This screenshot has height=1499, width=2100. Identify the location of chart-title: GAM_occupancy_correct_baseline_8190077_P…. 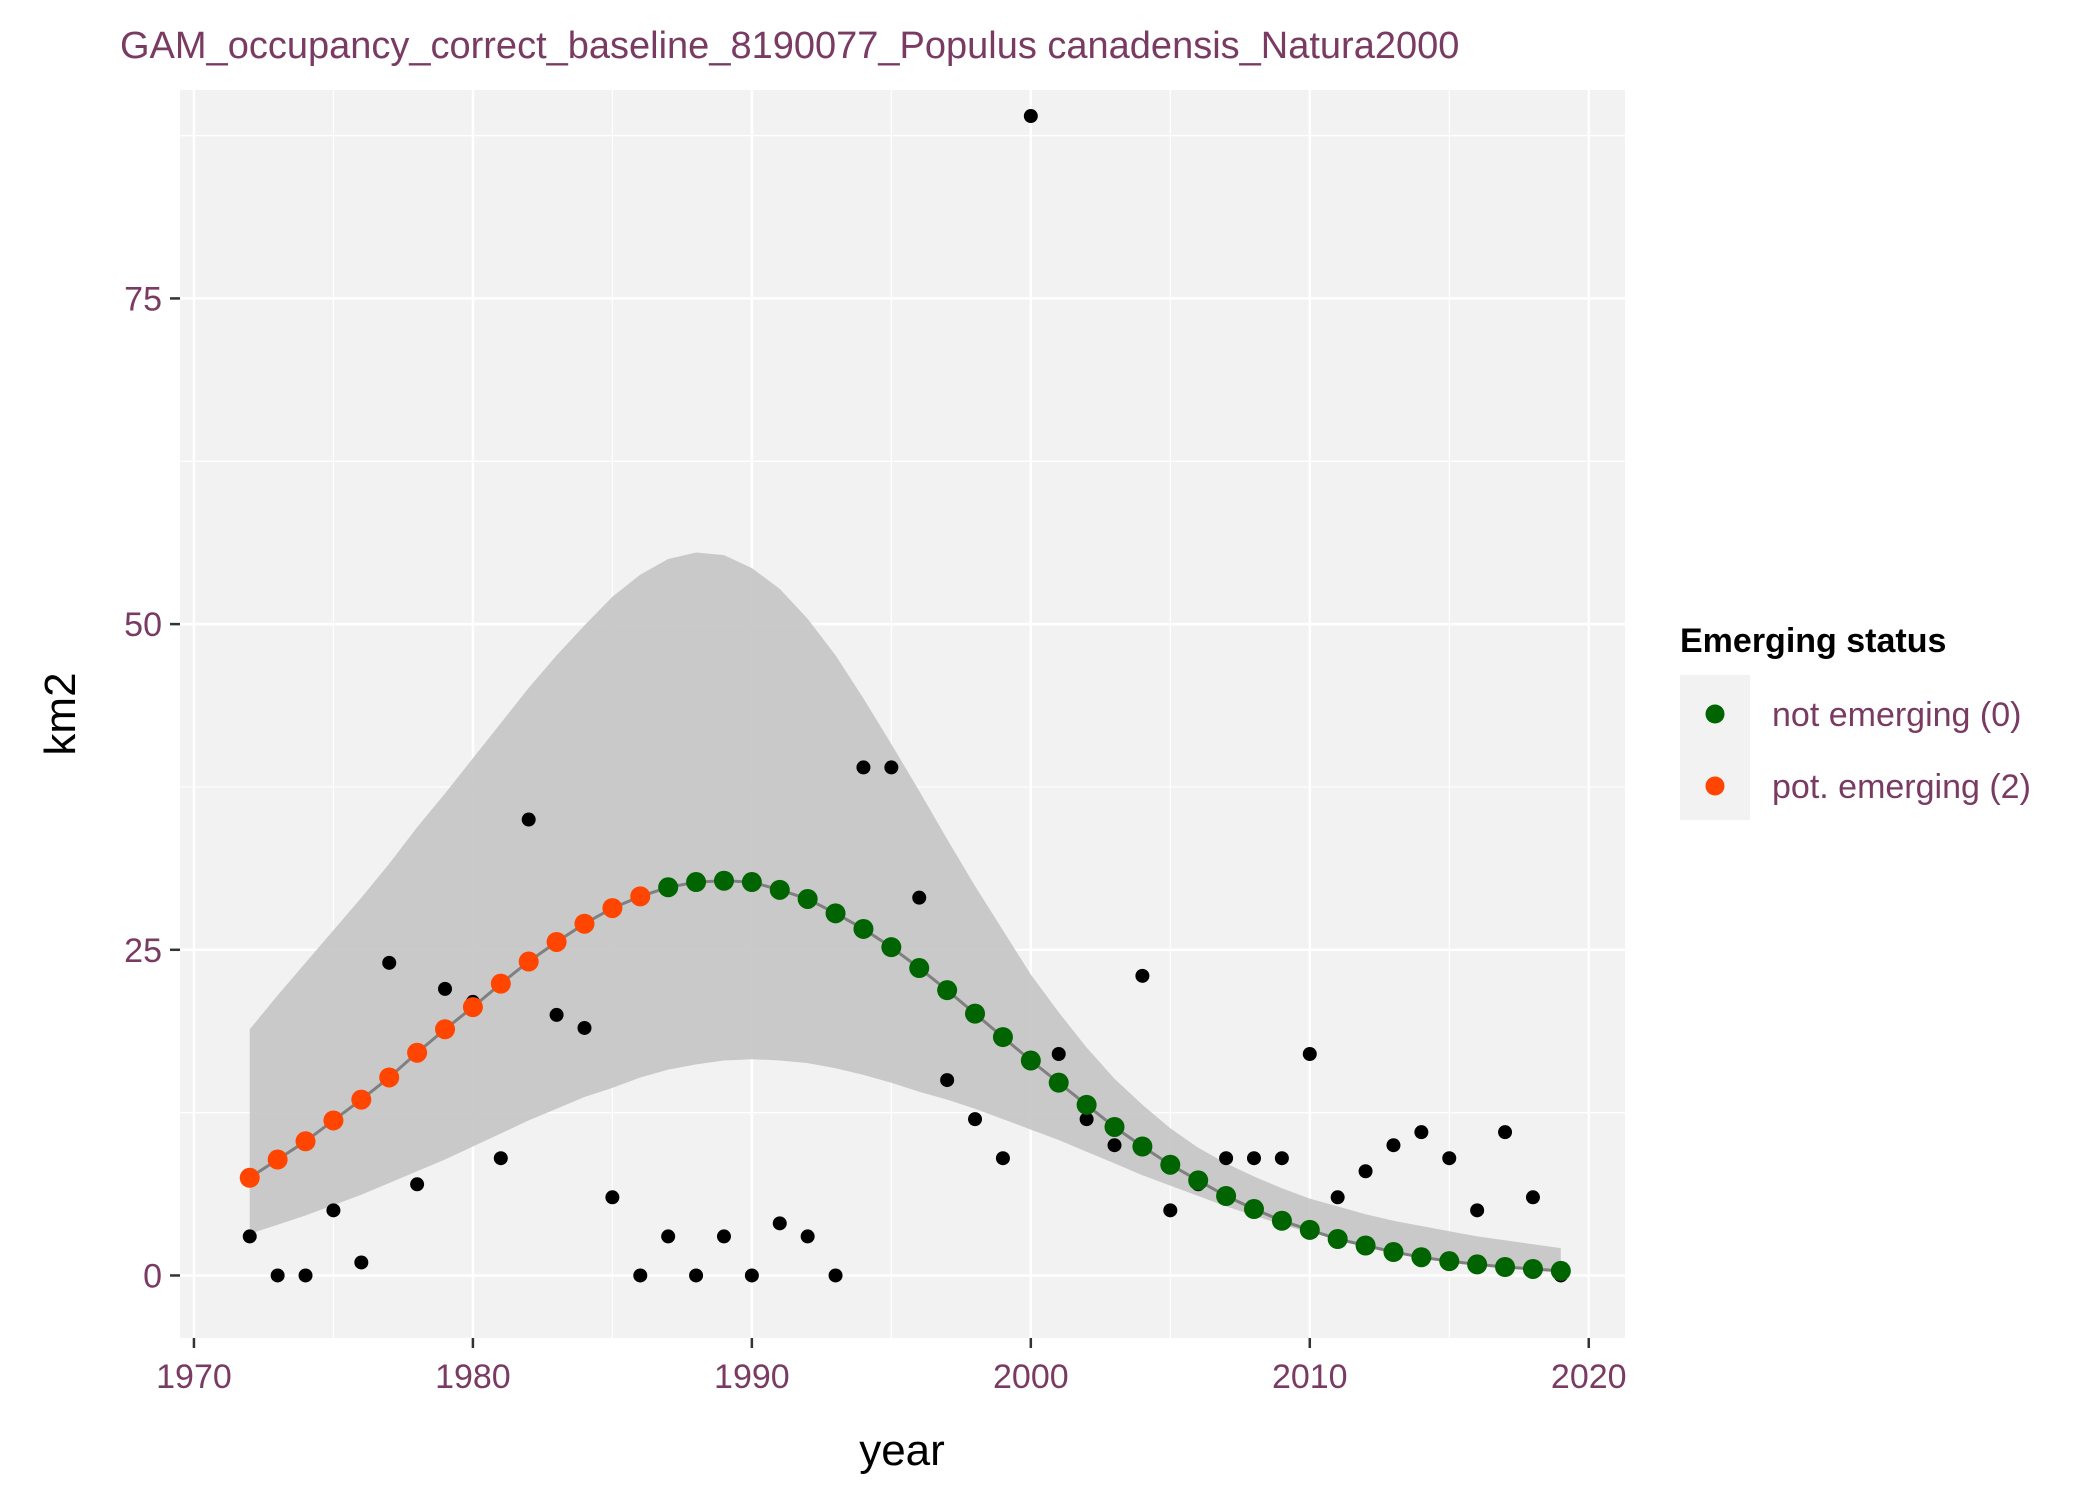
(789, 46).